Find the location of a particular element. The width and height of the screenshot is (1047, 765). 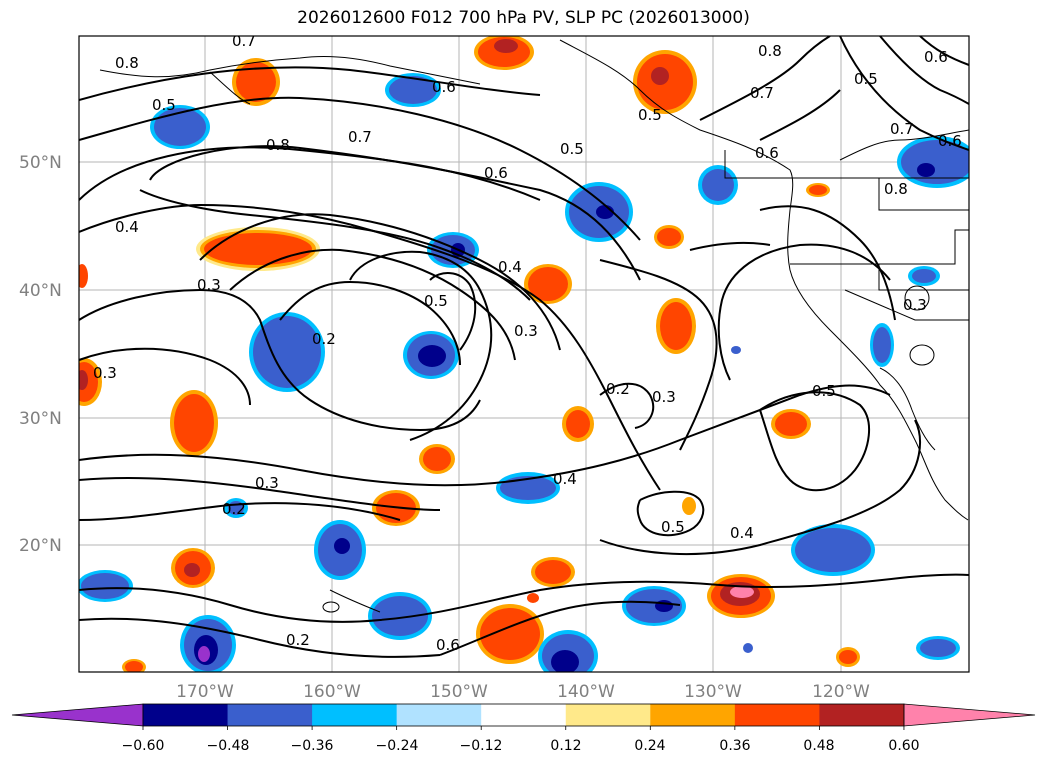

colorbar-tick: −0.36 is located at coordinates (312, 746).